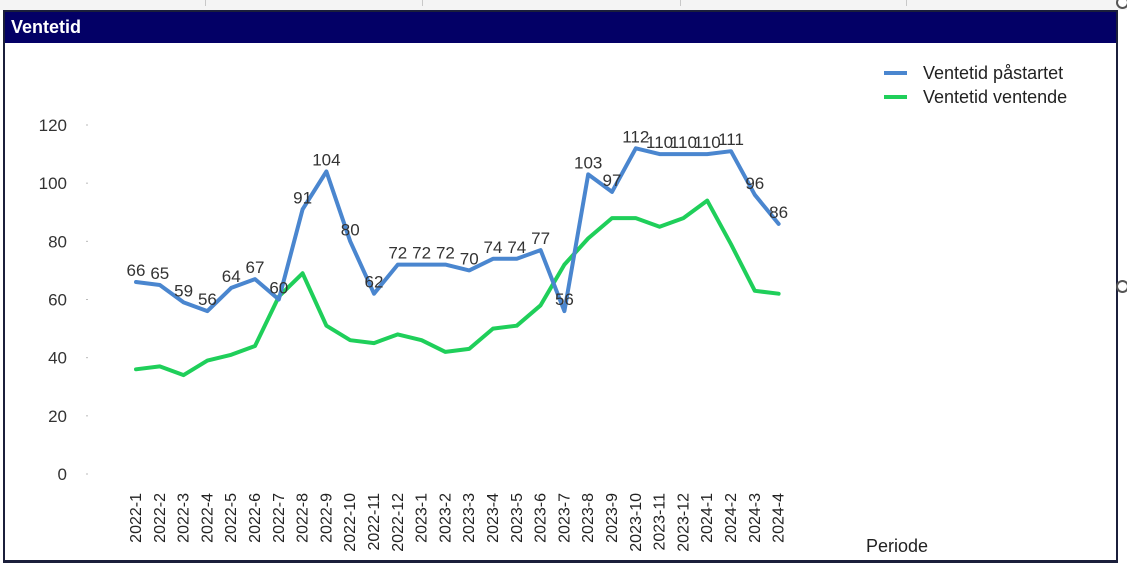 The width and height of the screenshot is (1127, 571). I want to click on resize-handle-top-right, so click(1121, 4).